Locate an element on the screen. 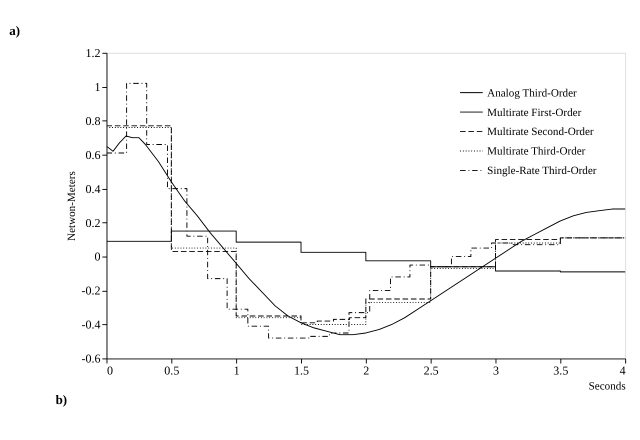  legend-label: Multirate Third-Order is located at coordinates (536, 152).